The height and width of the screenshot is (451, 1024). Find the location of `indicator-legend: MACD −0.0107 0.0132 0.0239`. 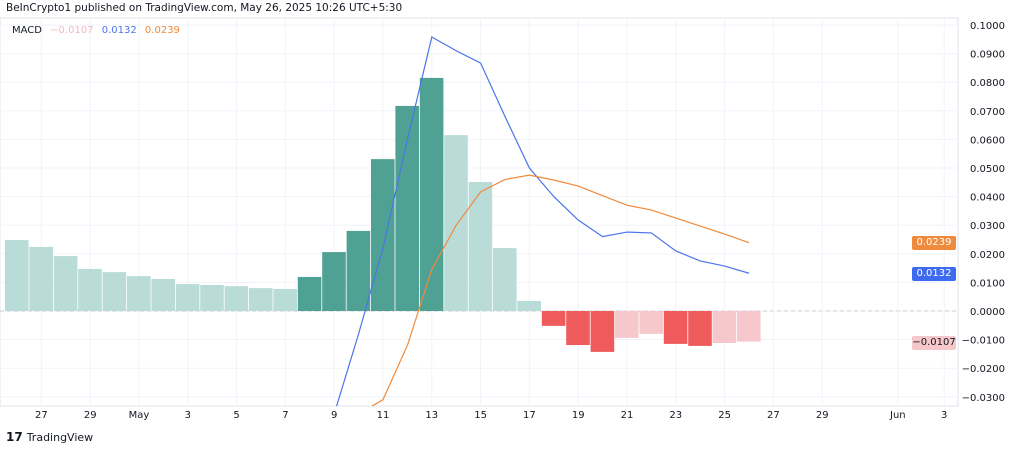

indicator-legend: MACD −0.0107 0.0132 0.0239 is located at coordinates (98, 30).